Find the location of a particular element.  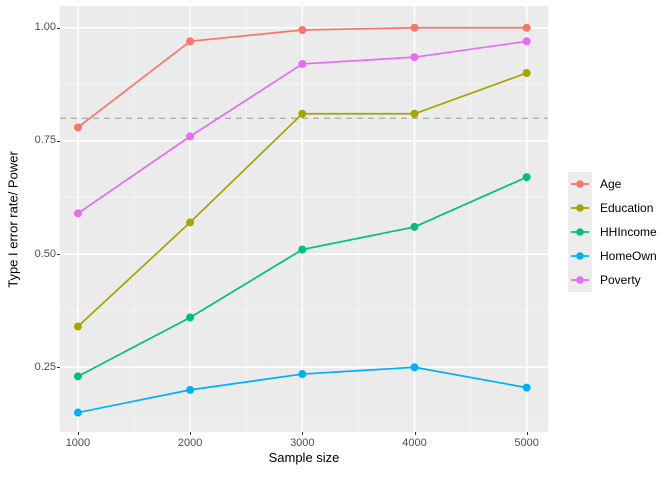

legend-label: HomeOwn is located at coordinates (628, 256).